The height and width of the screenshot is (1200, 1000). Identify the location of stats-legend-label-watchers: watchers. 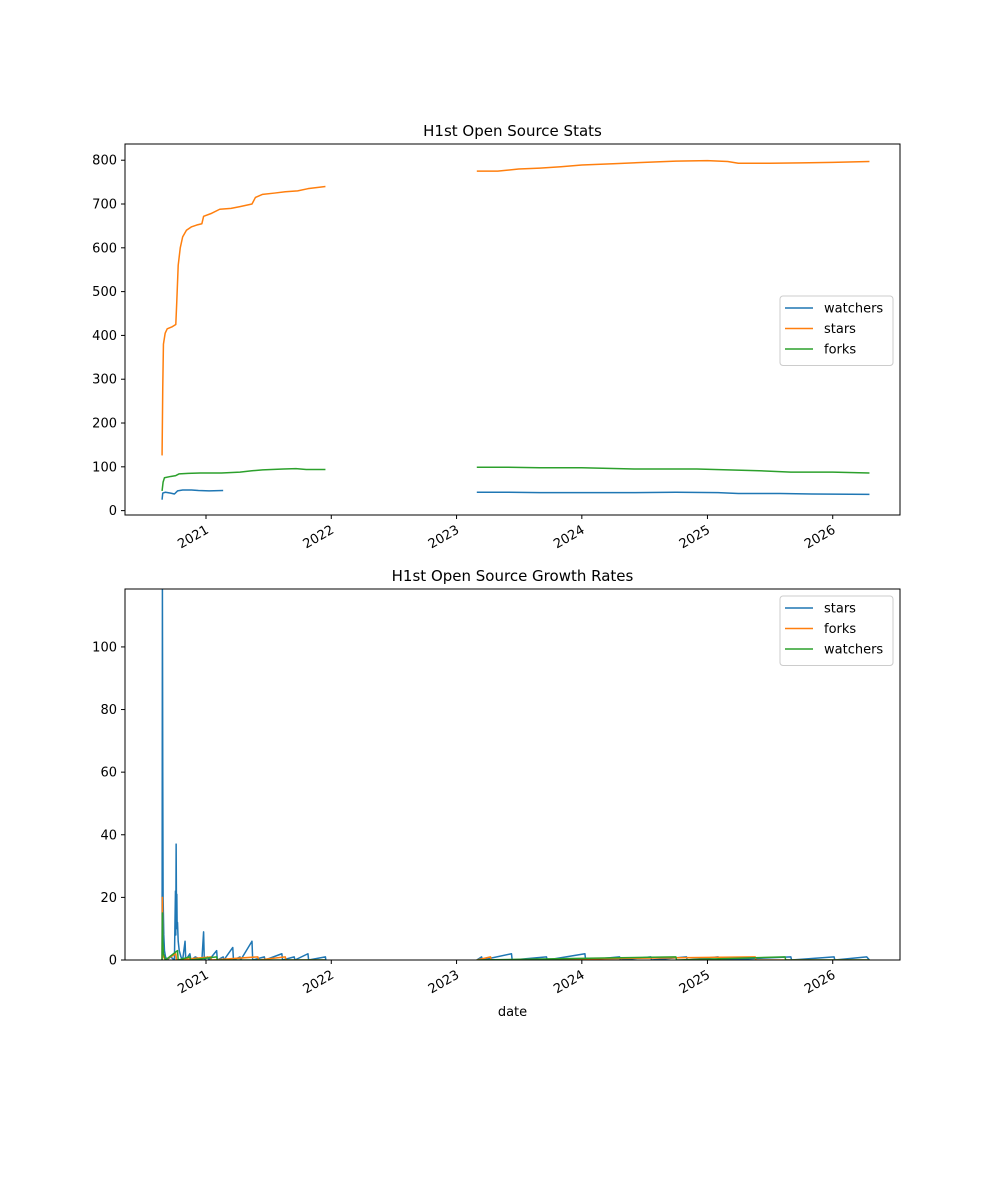
(853, 309).